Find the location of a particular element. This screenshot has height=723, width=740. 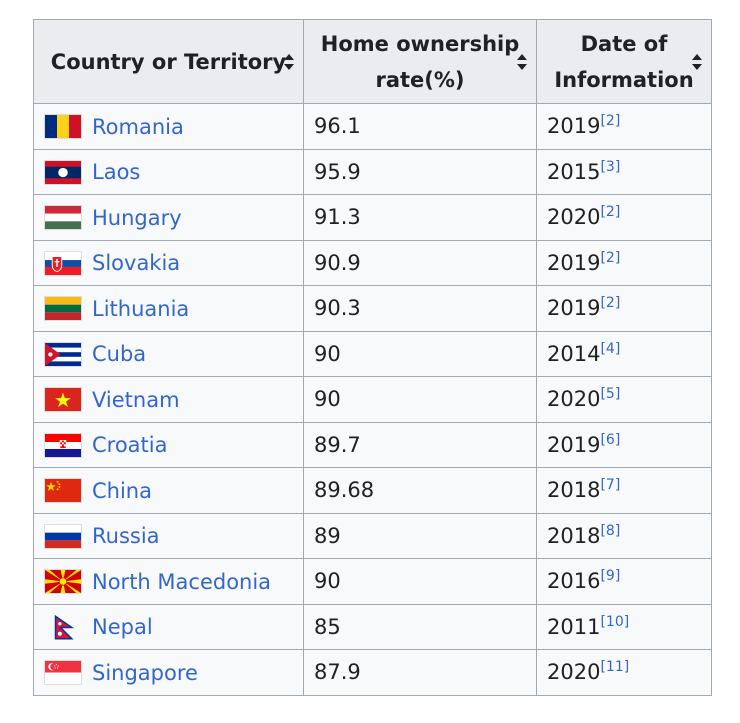

country-link: China is located at coordinates (122, 490).